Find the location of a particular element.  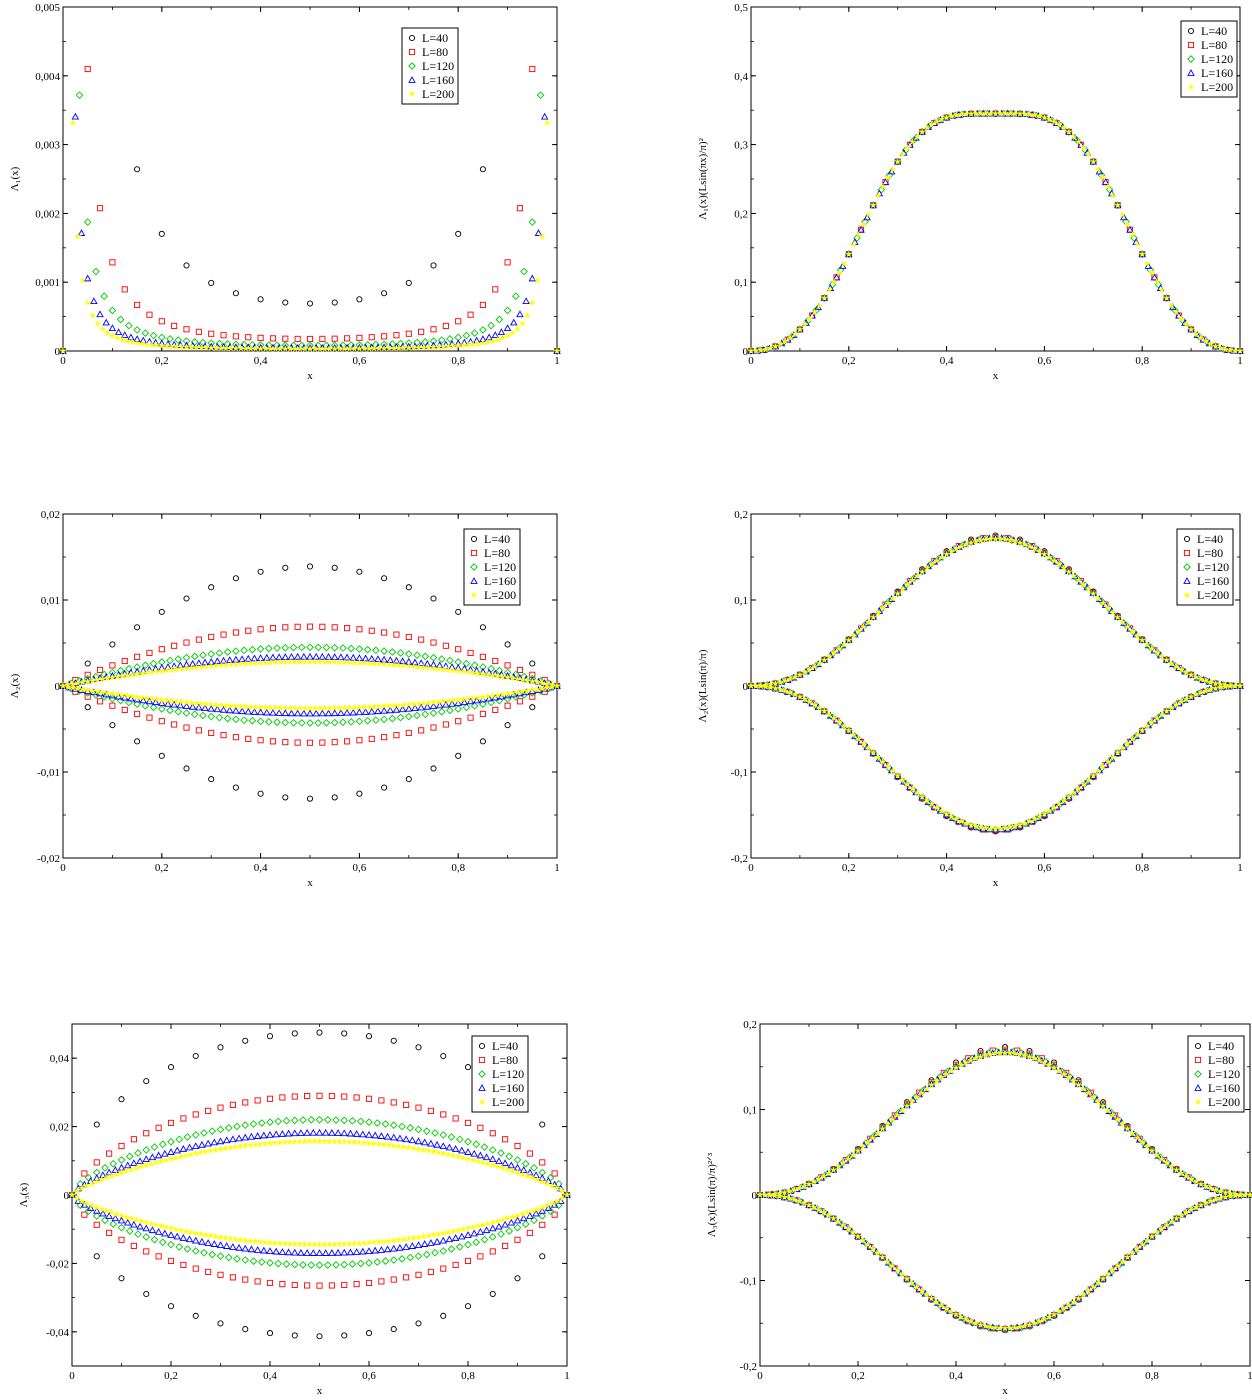

y-tick-label: -0,01 is located at coordinates (48, 773).